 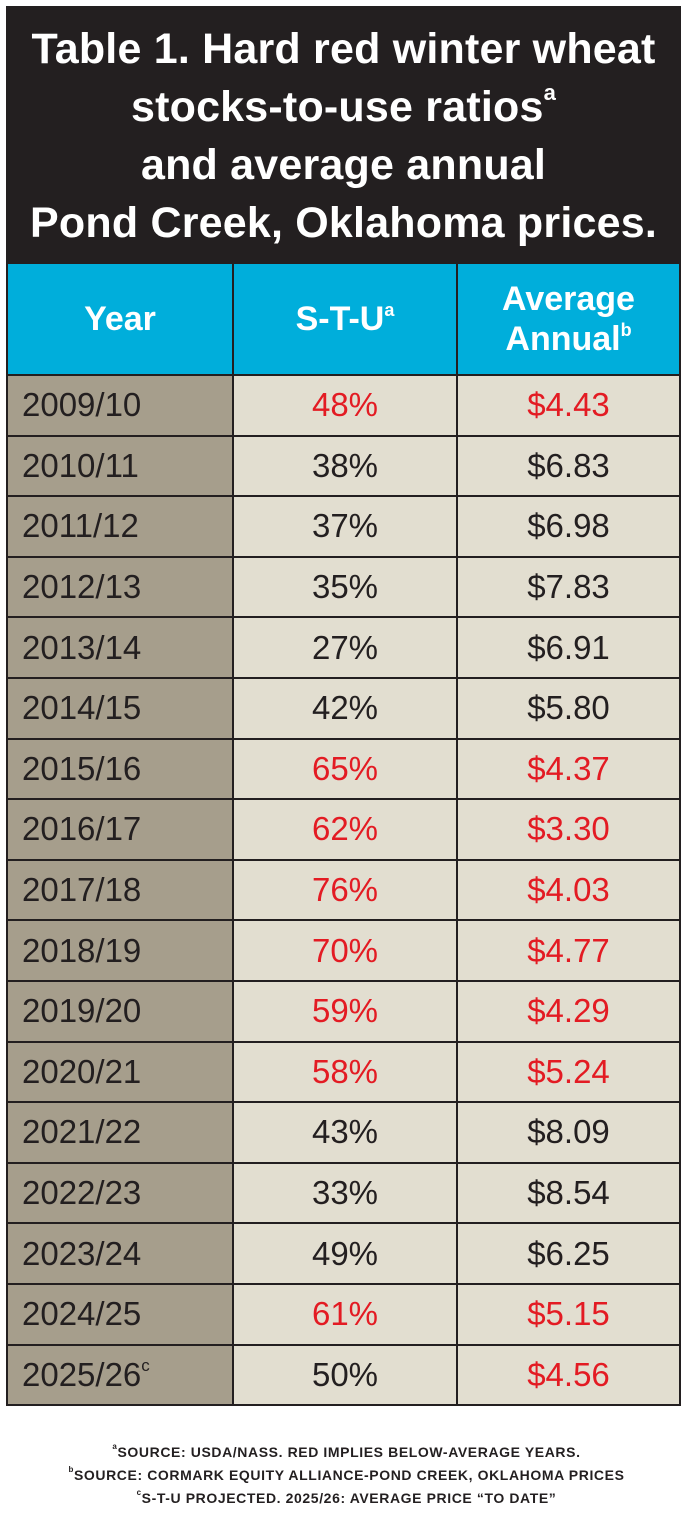 I want to click on table-row: 2011/12 37% $6.98, so click(x=343, y=526).